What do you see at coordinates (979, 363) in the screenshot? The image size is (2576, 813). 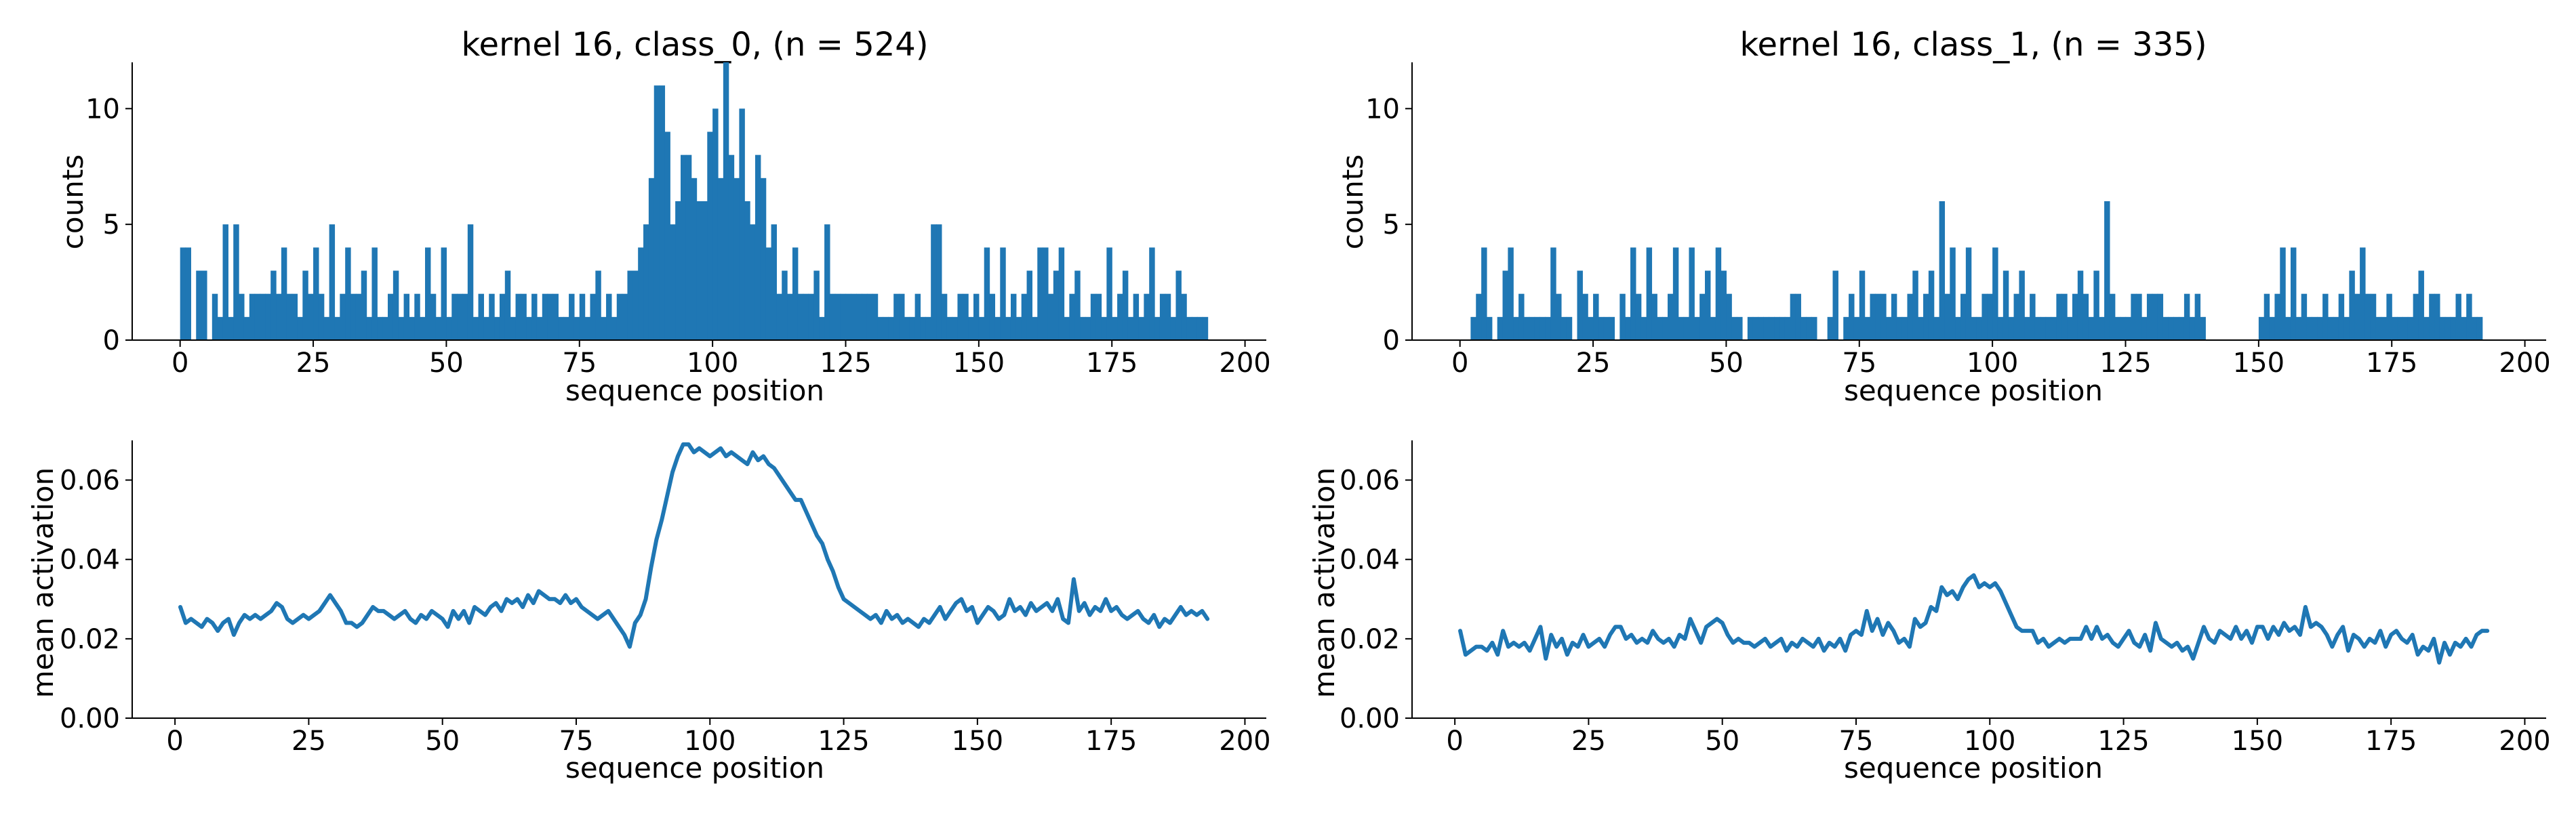 I see `x-tick-label: 150` at bounding box center [979, 363].